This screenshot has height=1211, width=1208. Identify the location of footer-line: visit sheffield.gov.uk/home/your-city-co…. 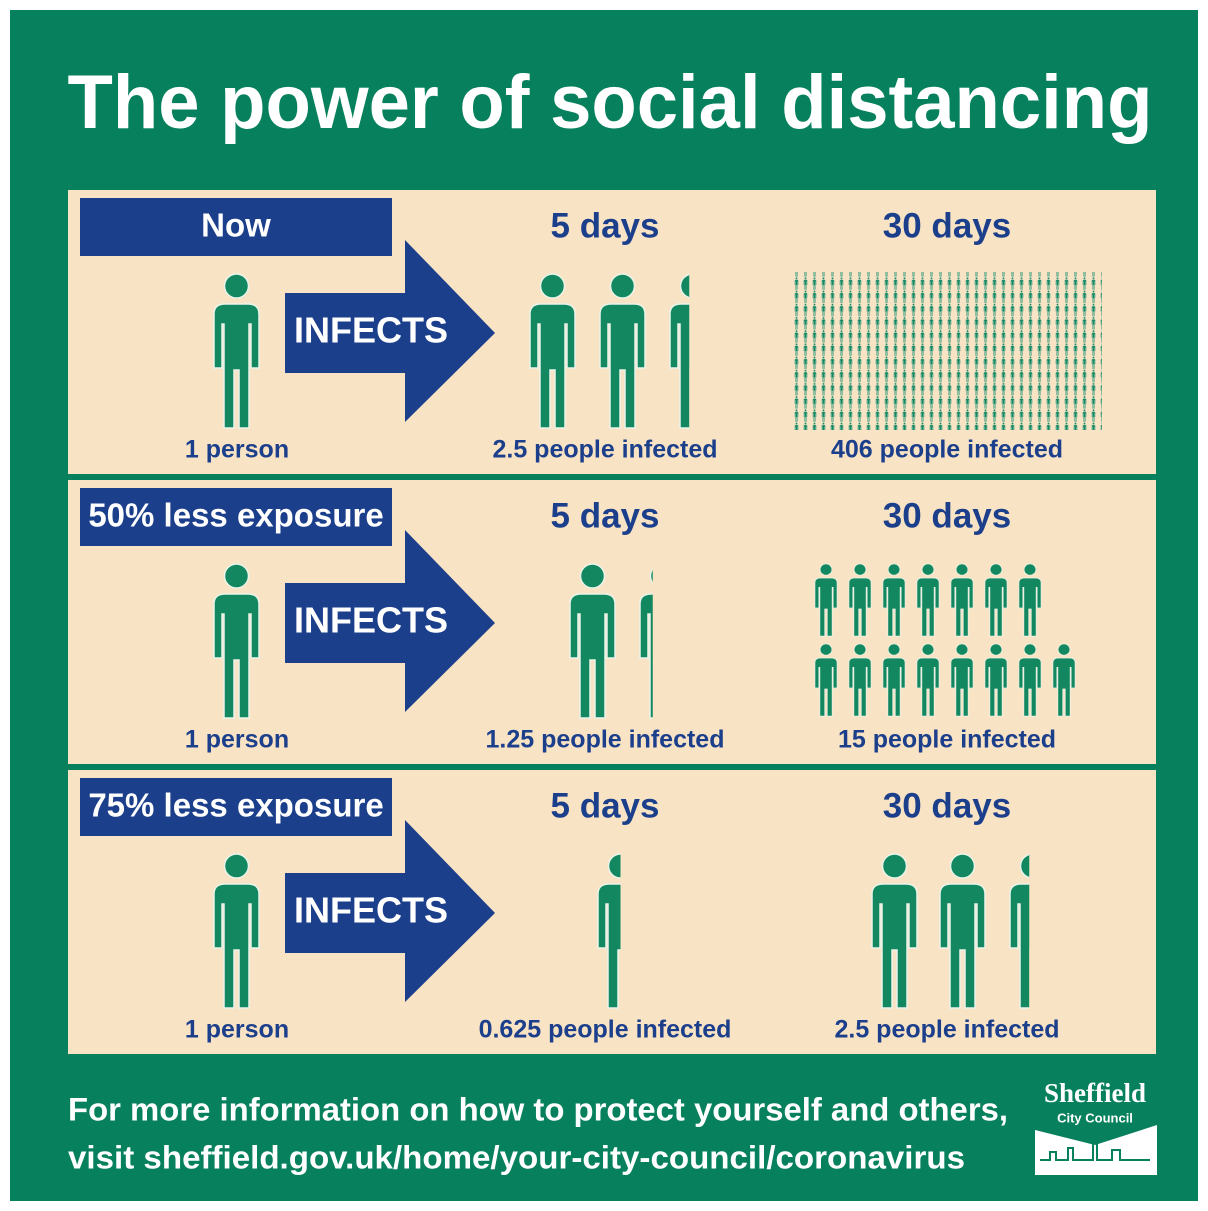
(516, 1157).